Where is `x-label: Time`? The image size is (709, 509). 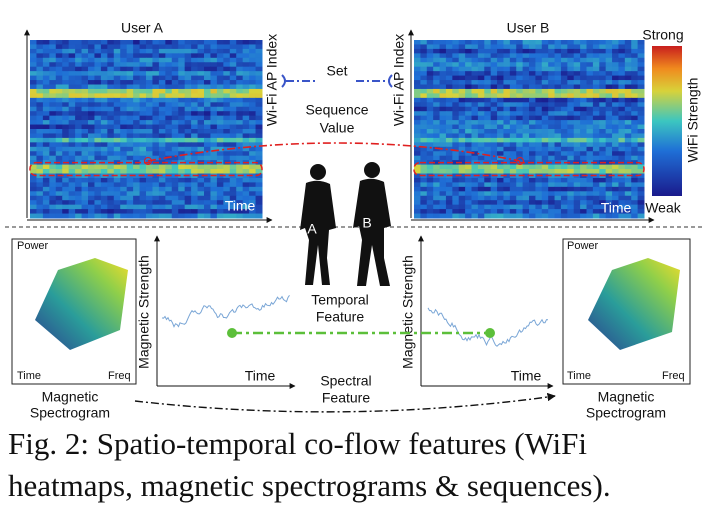 x-label: Time is located at coordinates (29, 376).